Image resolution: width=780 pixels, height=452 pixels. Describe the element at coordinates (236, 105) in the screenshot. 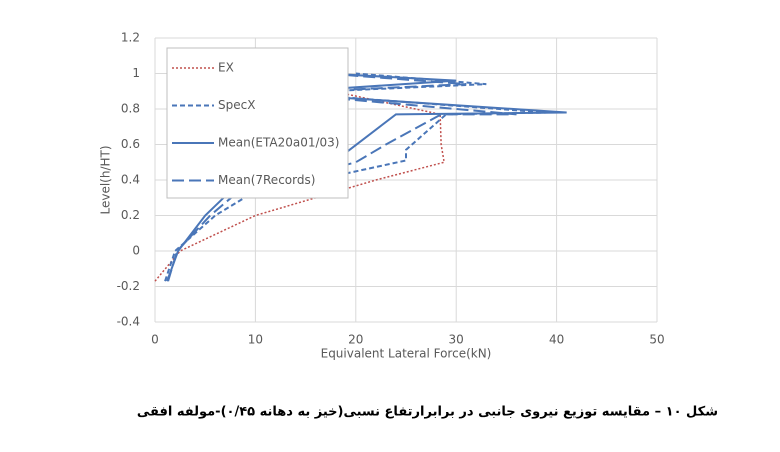

I see `legend-label: SpecX` at that location.